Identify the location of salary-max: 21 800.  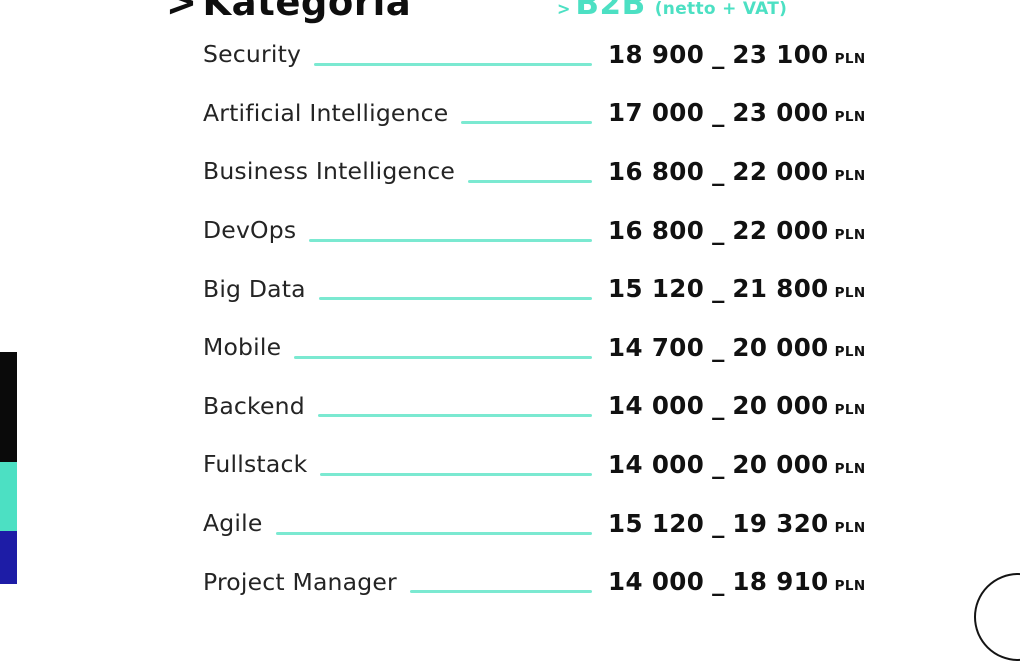
(780, 289).